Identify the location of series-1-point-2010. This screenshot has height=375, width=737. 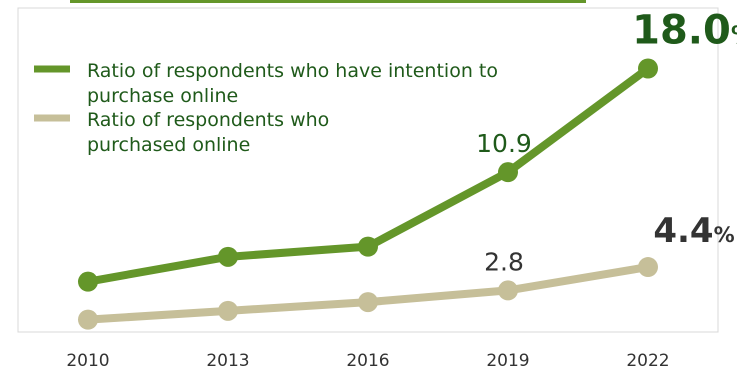
(88, 281).